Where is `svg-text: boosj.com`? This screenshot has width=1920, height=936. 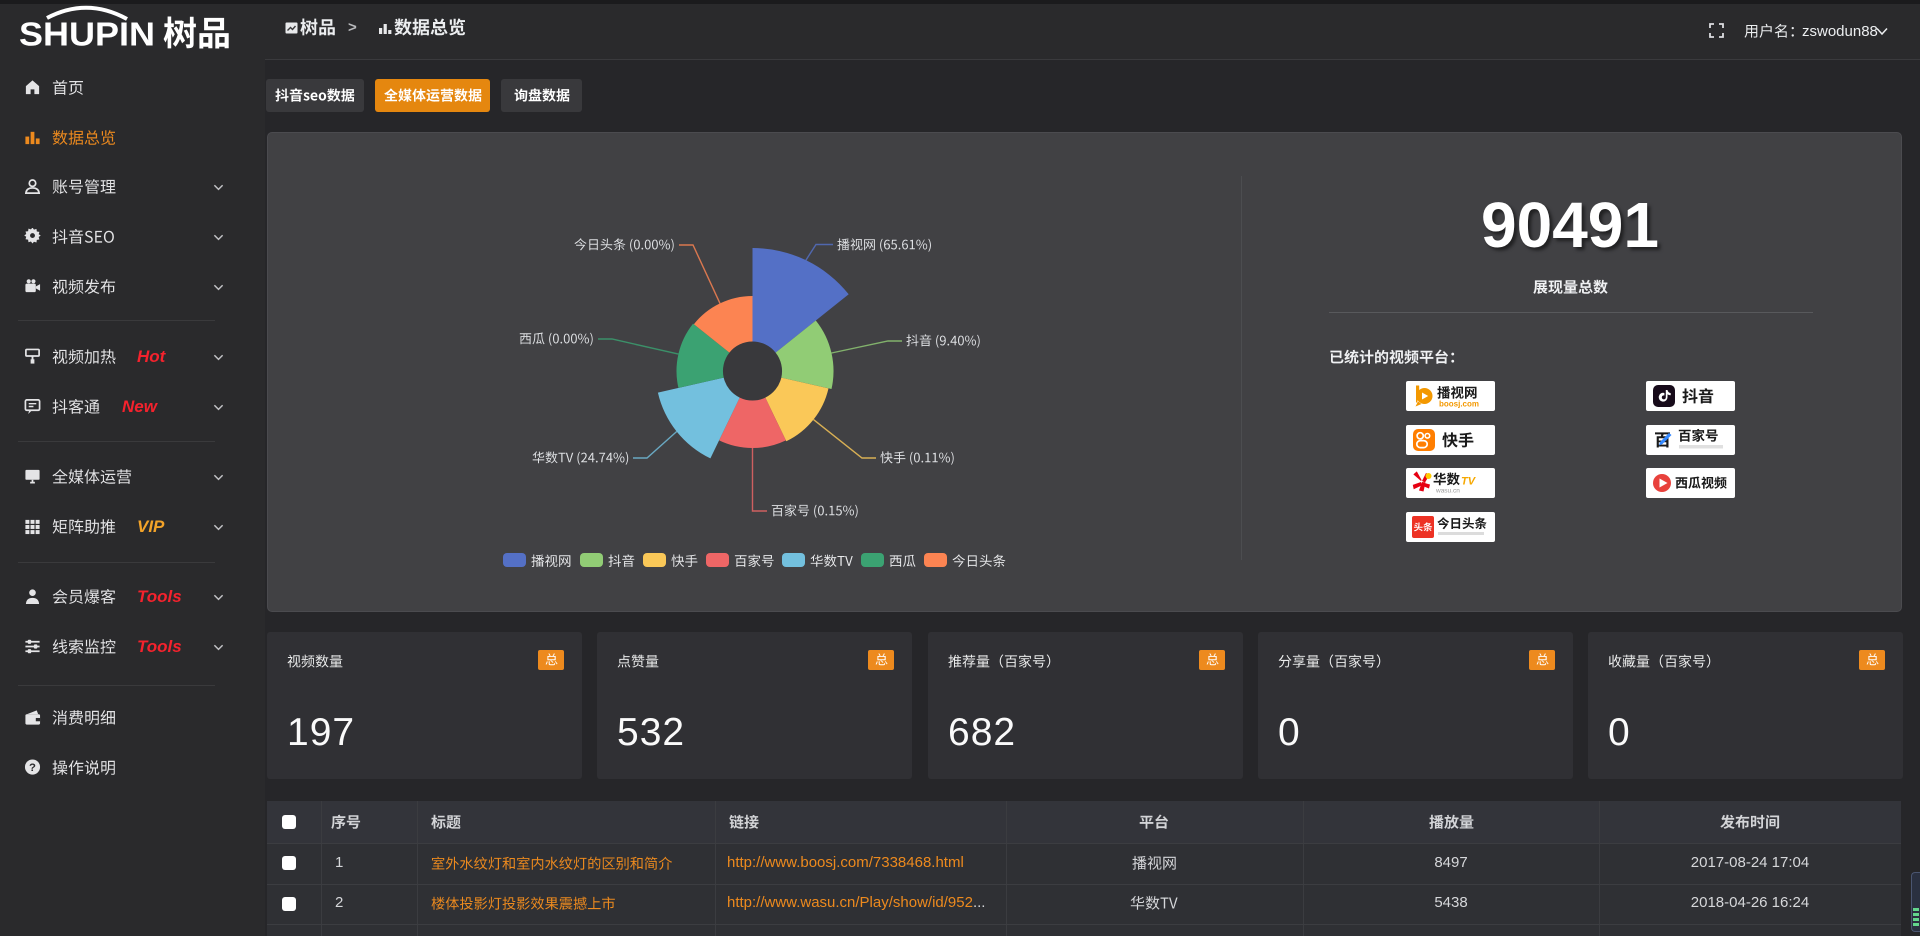
svg-text: boosj.com is located at coordinates (1459, 404).